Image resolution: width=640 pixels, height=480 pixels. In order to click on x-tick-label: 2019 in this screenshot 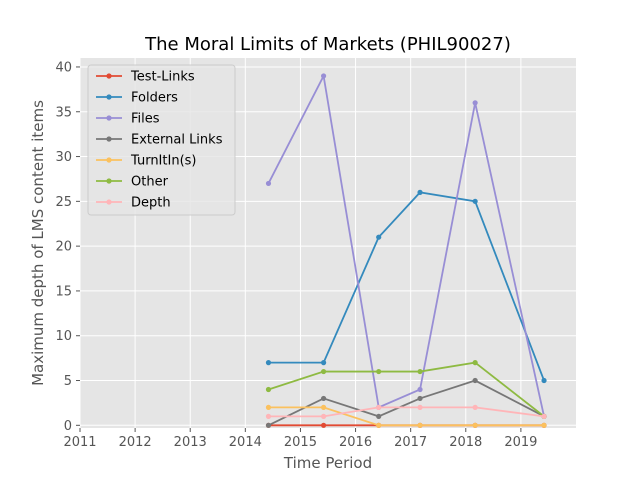, I will do `click(520, 442)`.